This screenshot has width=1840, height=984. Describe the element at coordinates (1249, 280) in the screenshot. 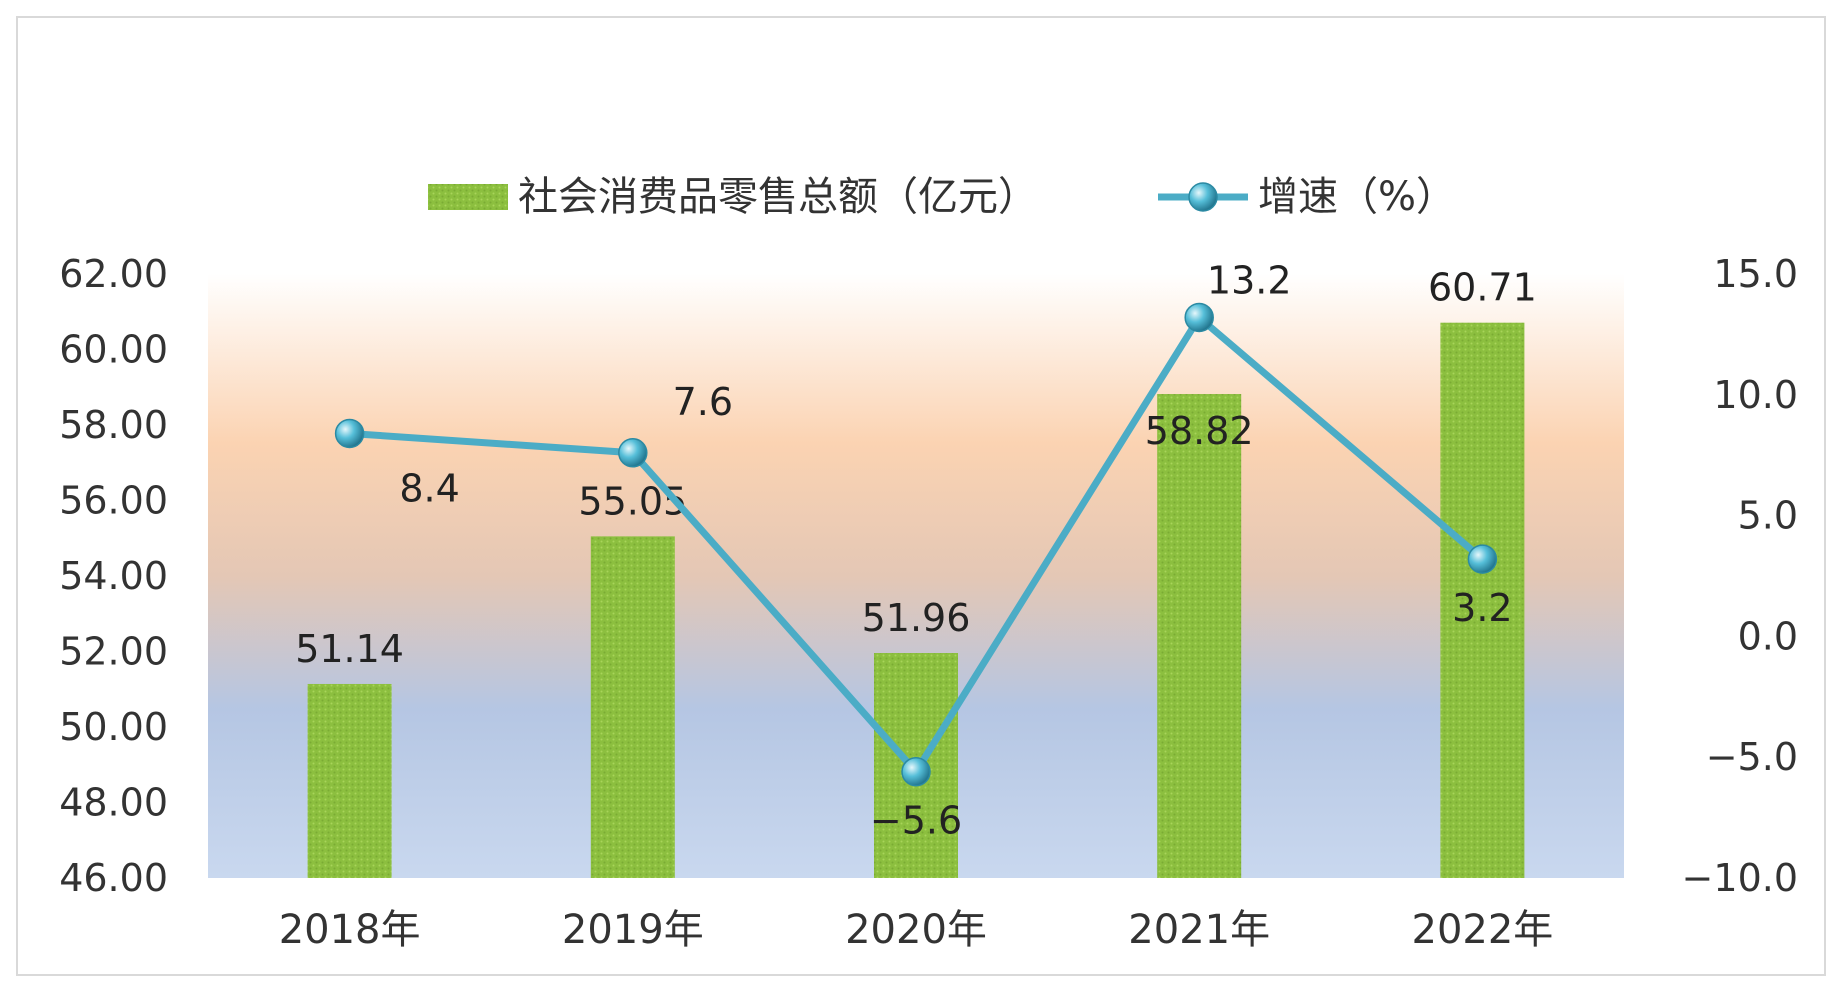

I see `line-data-label: 13.2` at that location.